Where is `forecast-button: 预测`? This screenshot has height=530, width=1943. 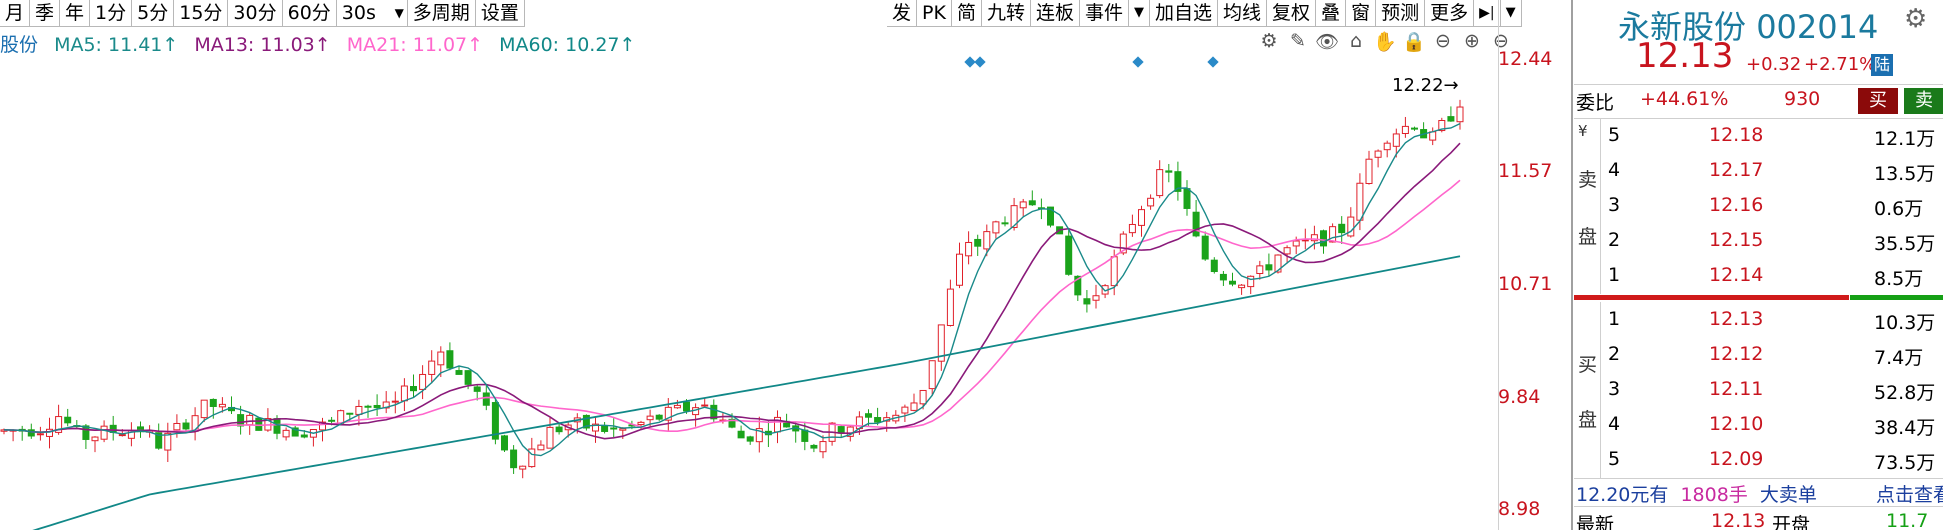
forecast-button: 预测 is located at coordinates (1401, 13).